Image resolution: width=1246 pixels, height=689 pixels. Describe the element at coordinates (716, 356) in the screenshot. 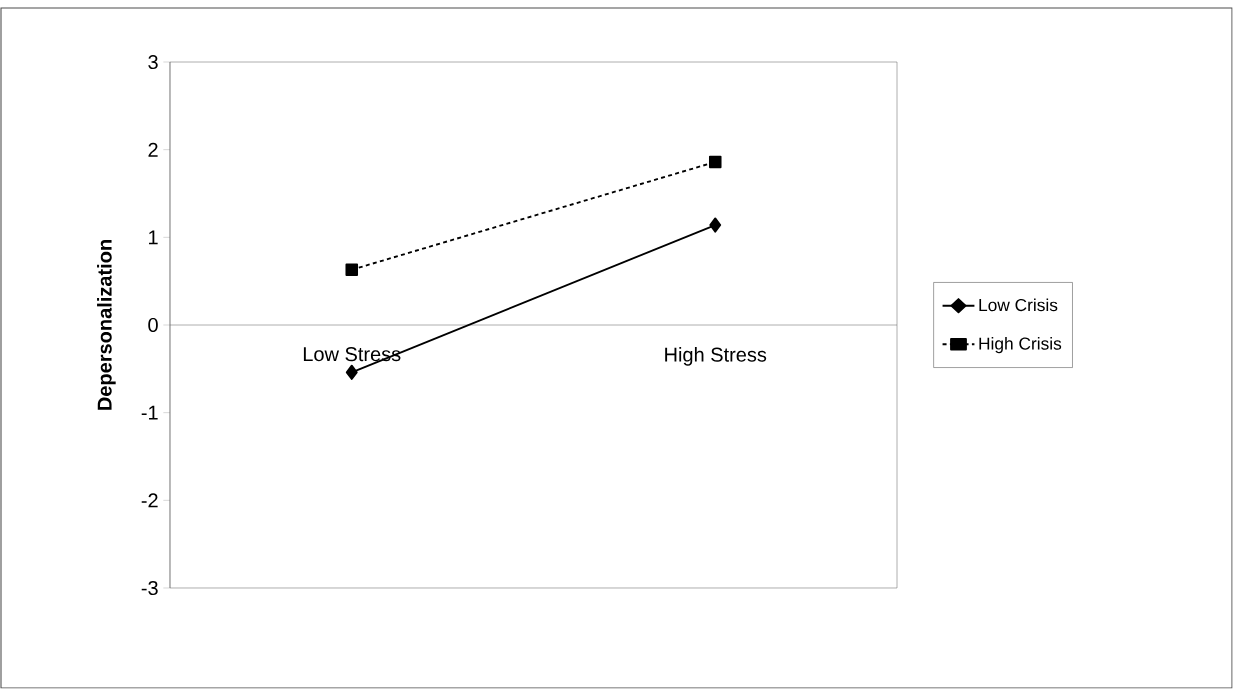

I see `x-tick-label: High Stress` at that location.